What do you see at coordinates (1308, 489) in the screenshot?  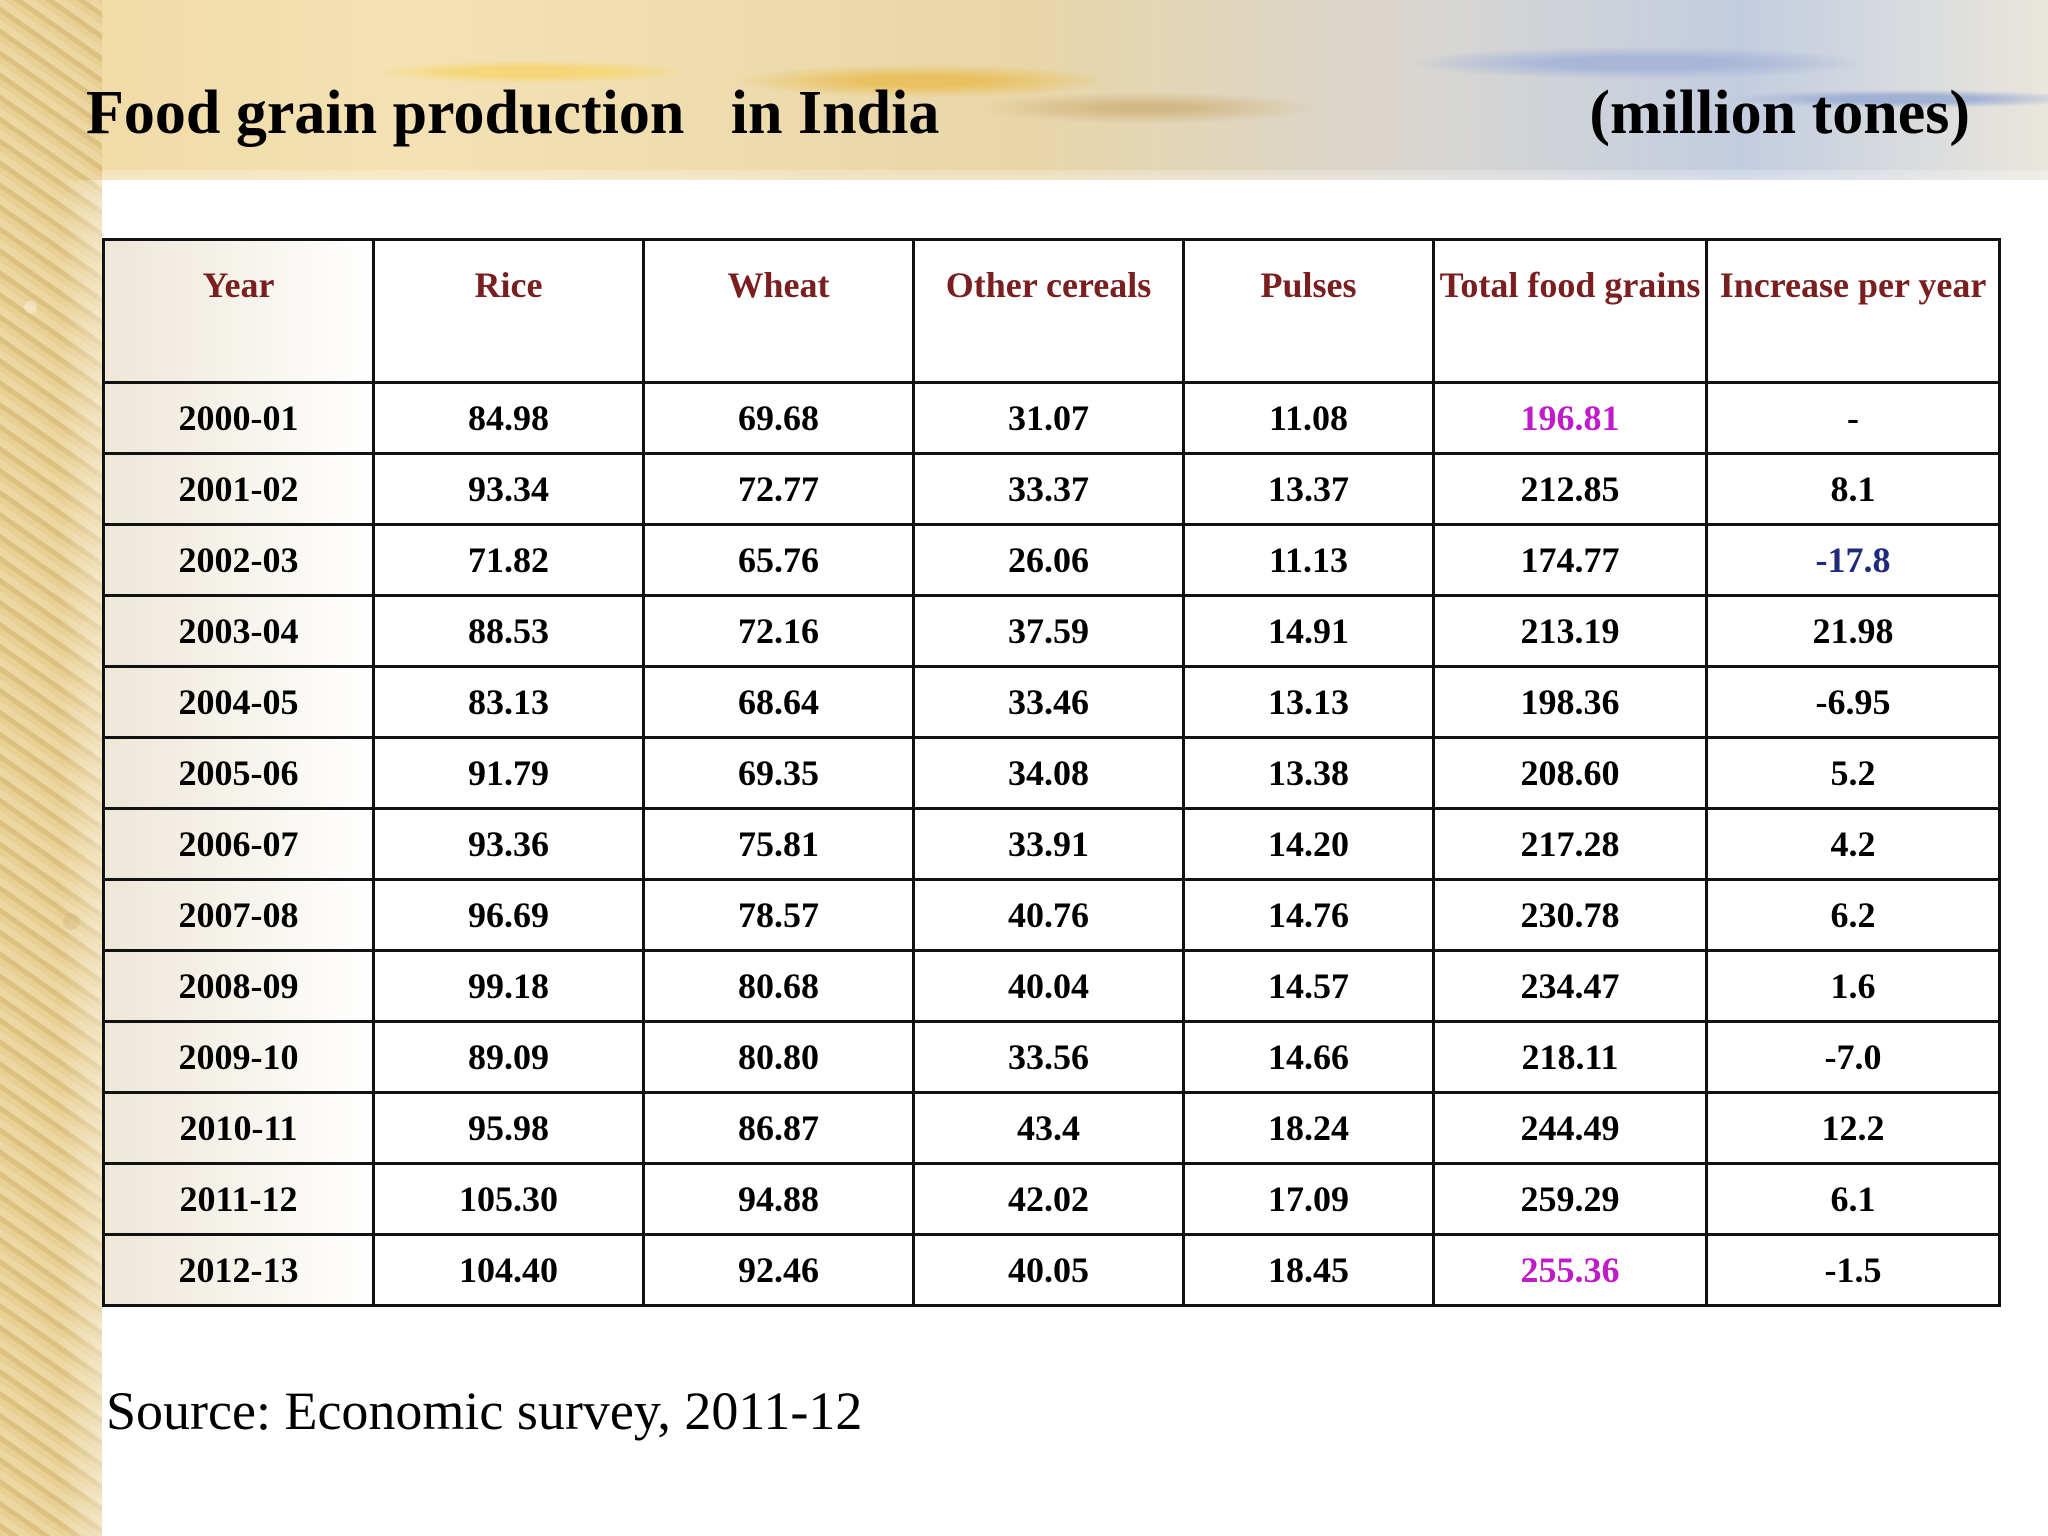 I see `cell-pulses: 13.37` at bounding box center [1308, 489].